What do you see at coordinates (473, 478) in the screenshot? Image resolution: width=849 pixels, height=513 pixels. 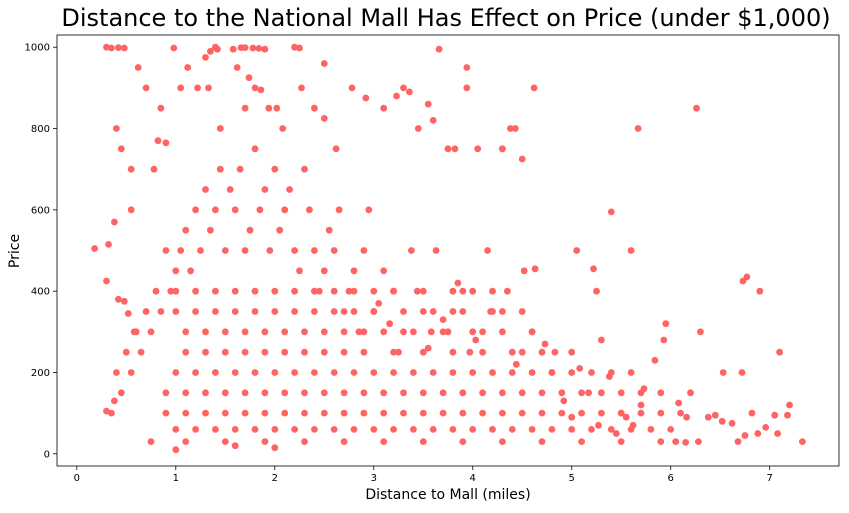 I see `x-tick-label: 4` at bounding box center [473, 478].